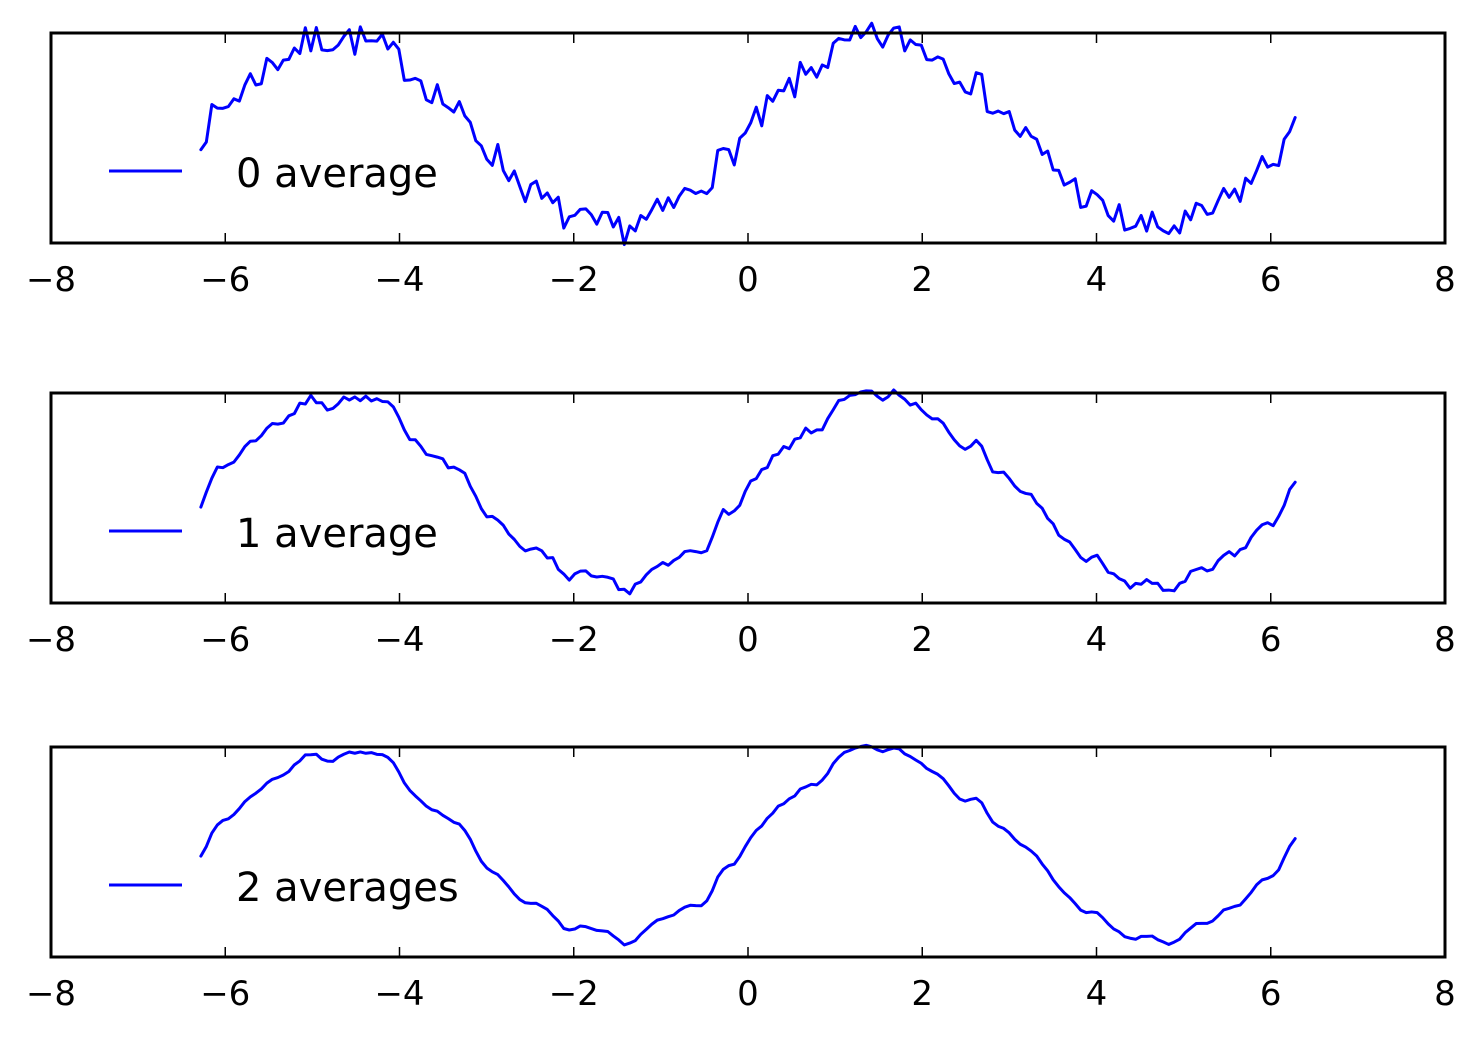 The width and height of the screenshot is (1481, 1037). I want to click on legend-2-averages: 2 averages, so click(284, 888).